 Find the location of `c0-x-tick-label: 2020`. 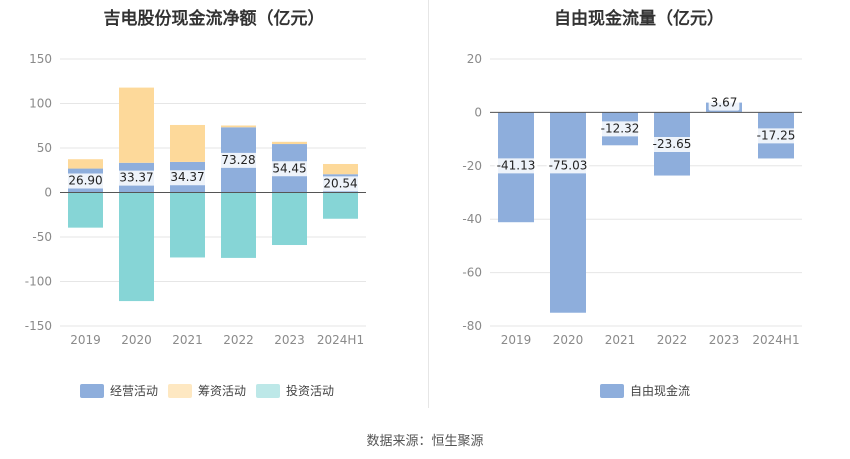

c0-x-tick-label: 2020 is located at coordinates (136, 340).